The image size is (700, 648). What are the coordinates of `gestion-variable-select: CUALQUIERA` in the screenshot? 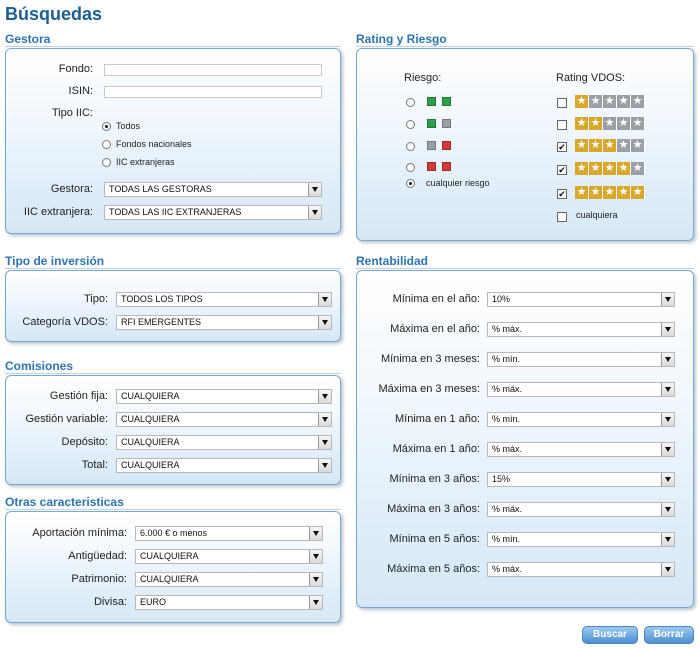 It's located at (224, 419).